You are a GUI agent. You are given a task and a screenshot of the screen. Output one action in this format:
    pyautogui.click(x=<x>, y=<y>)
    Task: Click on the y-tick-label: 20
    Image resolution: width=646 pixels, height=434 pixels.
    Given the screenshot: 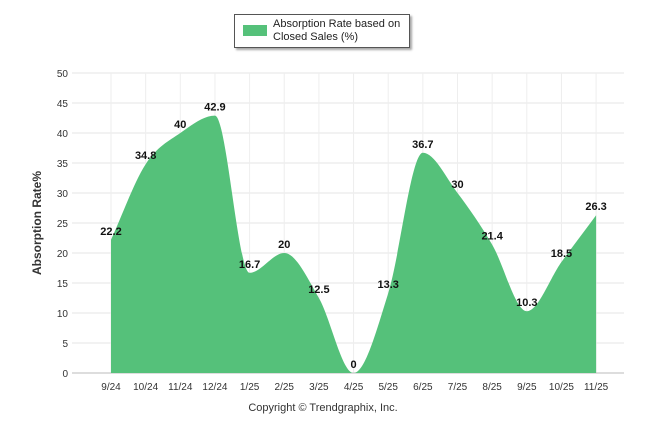 What is the action you would take?
    pyautogui.click(x=63, y=254)
    